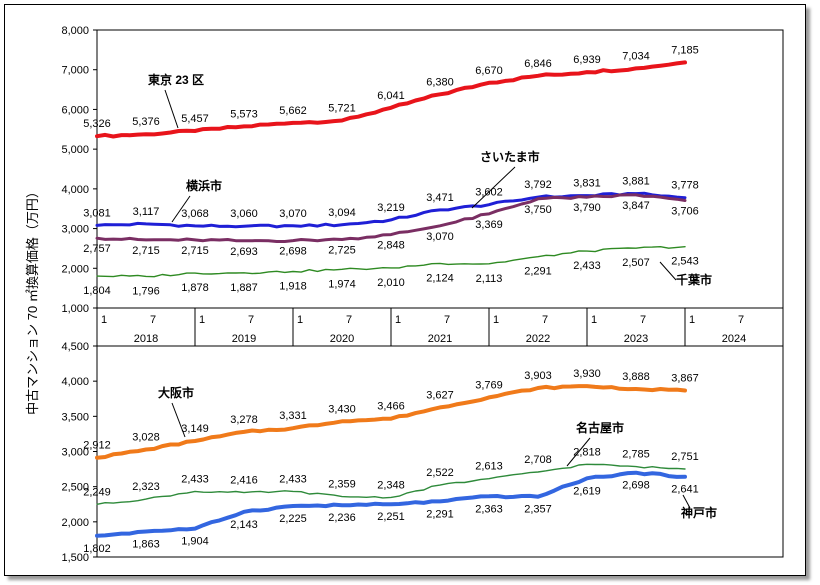 This screenshot has width=820, height=585. Describe the element at coordinates (685, 262) in the screenshot. I see `data-label: 2,543` at that location.